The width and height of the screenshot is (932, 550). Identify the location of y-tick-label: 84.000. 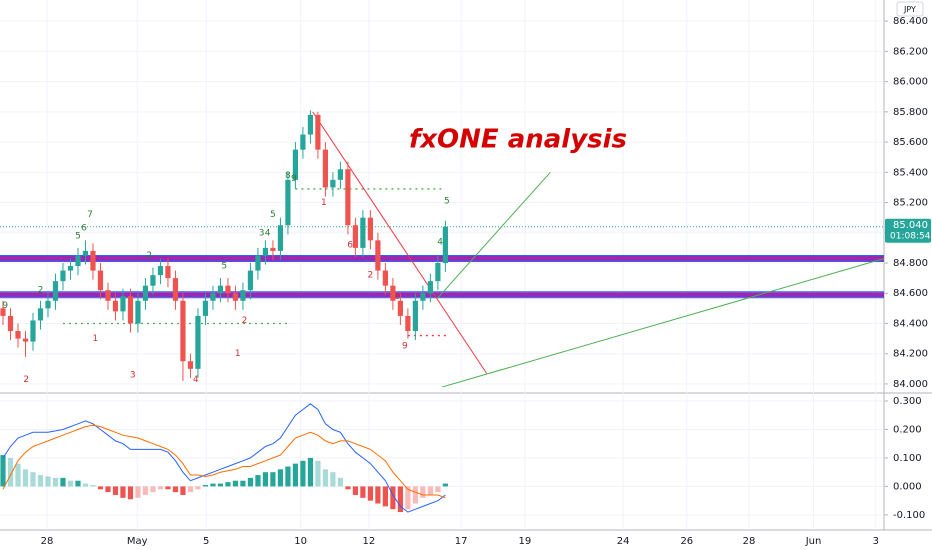
(910, 384).